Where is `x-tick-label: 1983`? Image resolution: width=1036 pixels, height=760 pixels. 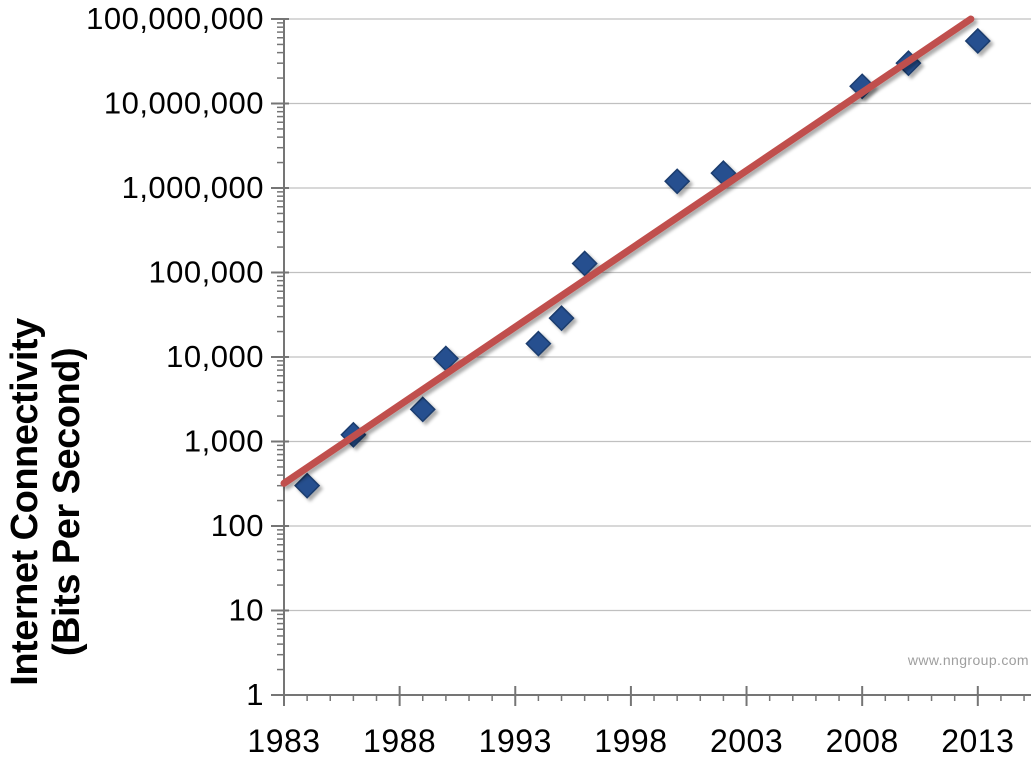 x-tick-label: 1983 is located at coordinates (283, 741).